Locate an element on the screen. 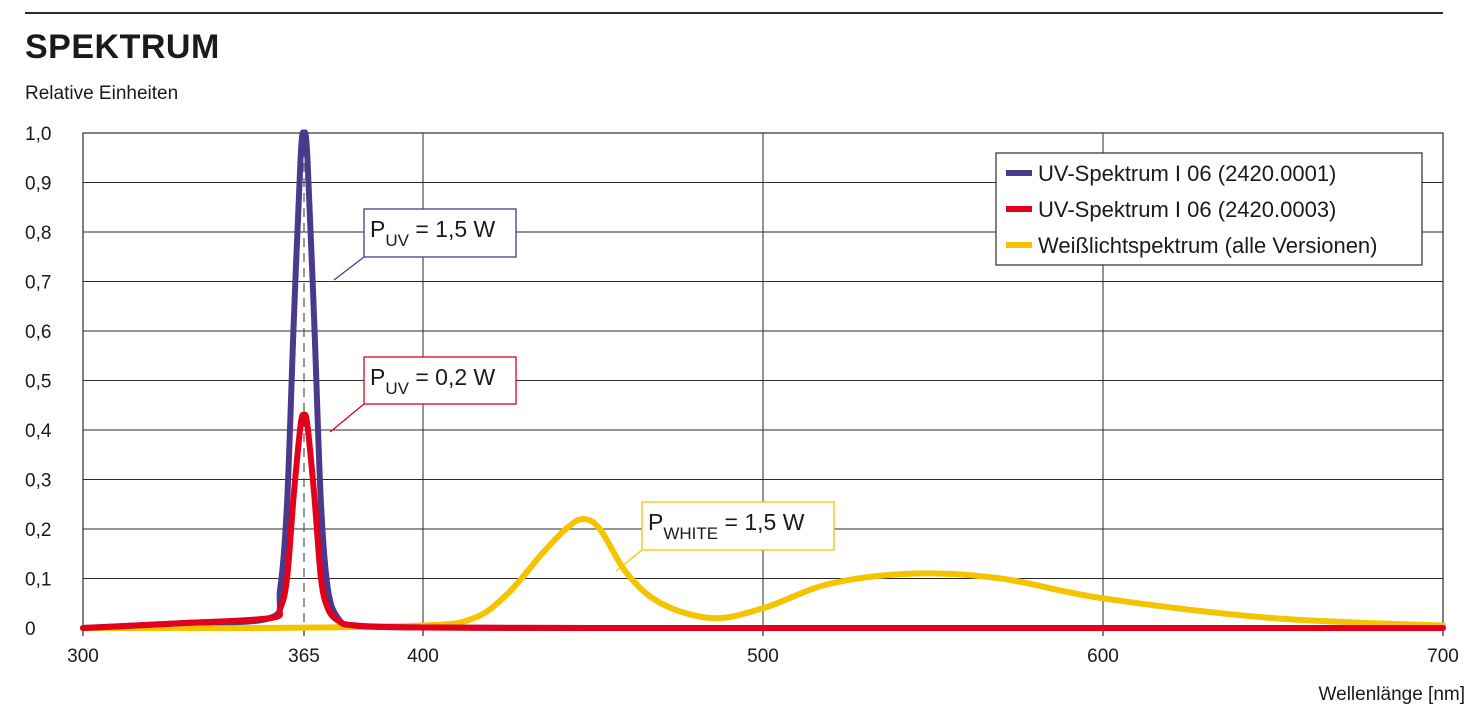 The height and width of the screenshot is (725, 1480). y-tick-label: 0,1 is located at coordinates (38, 580).